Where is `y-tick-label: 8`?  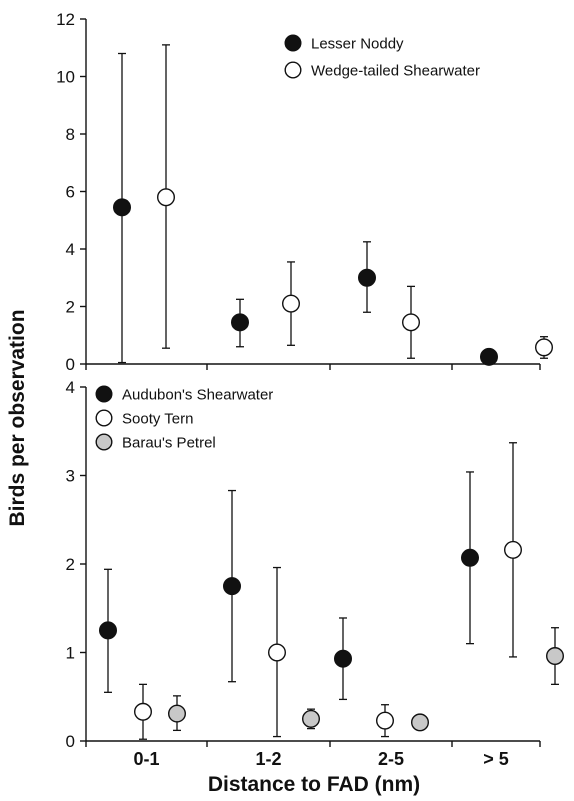
y-tick-label: 8 is located at coordinates (70, 134).